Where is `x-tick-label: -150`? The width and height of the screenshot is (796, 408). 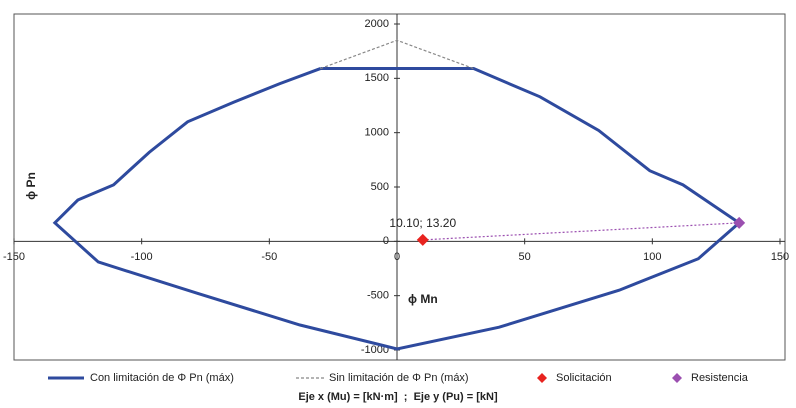 x-tick-label: -150 is located at coordinates (14, 257).